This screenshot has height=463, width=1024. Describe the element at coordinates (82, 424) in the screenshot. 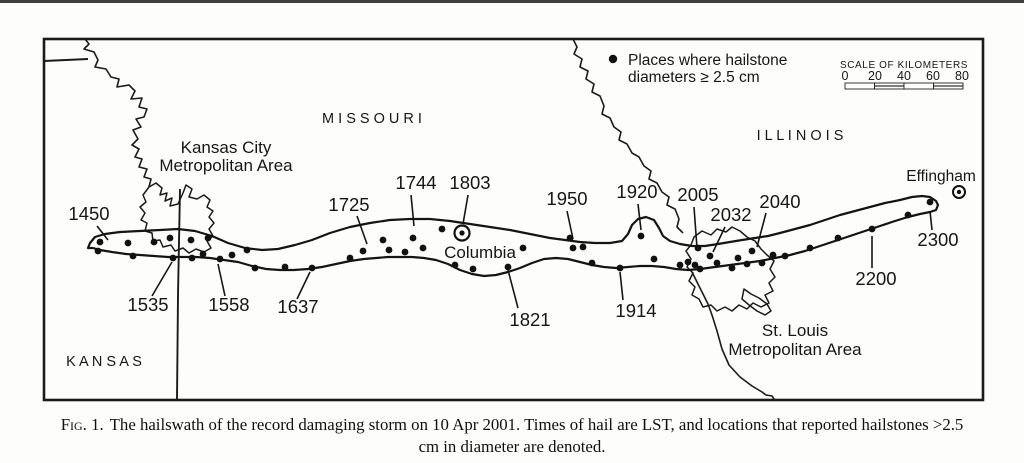

I see `figure-caption-label: Fig. 1.` at that location.